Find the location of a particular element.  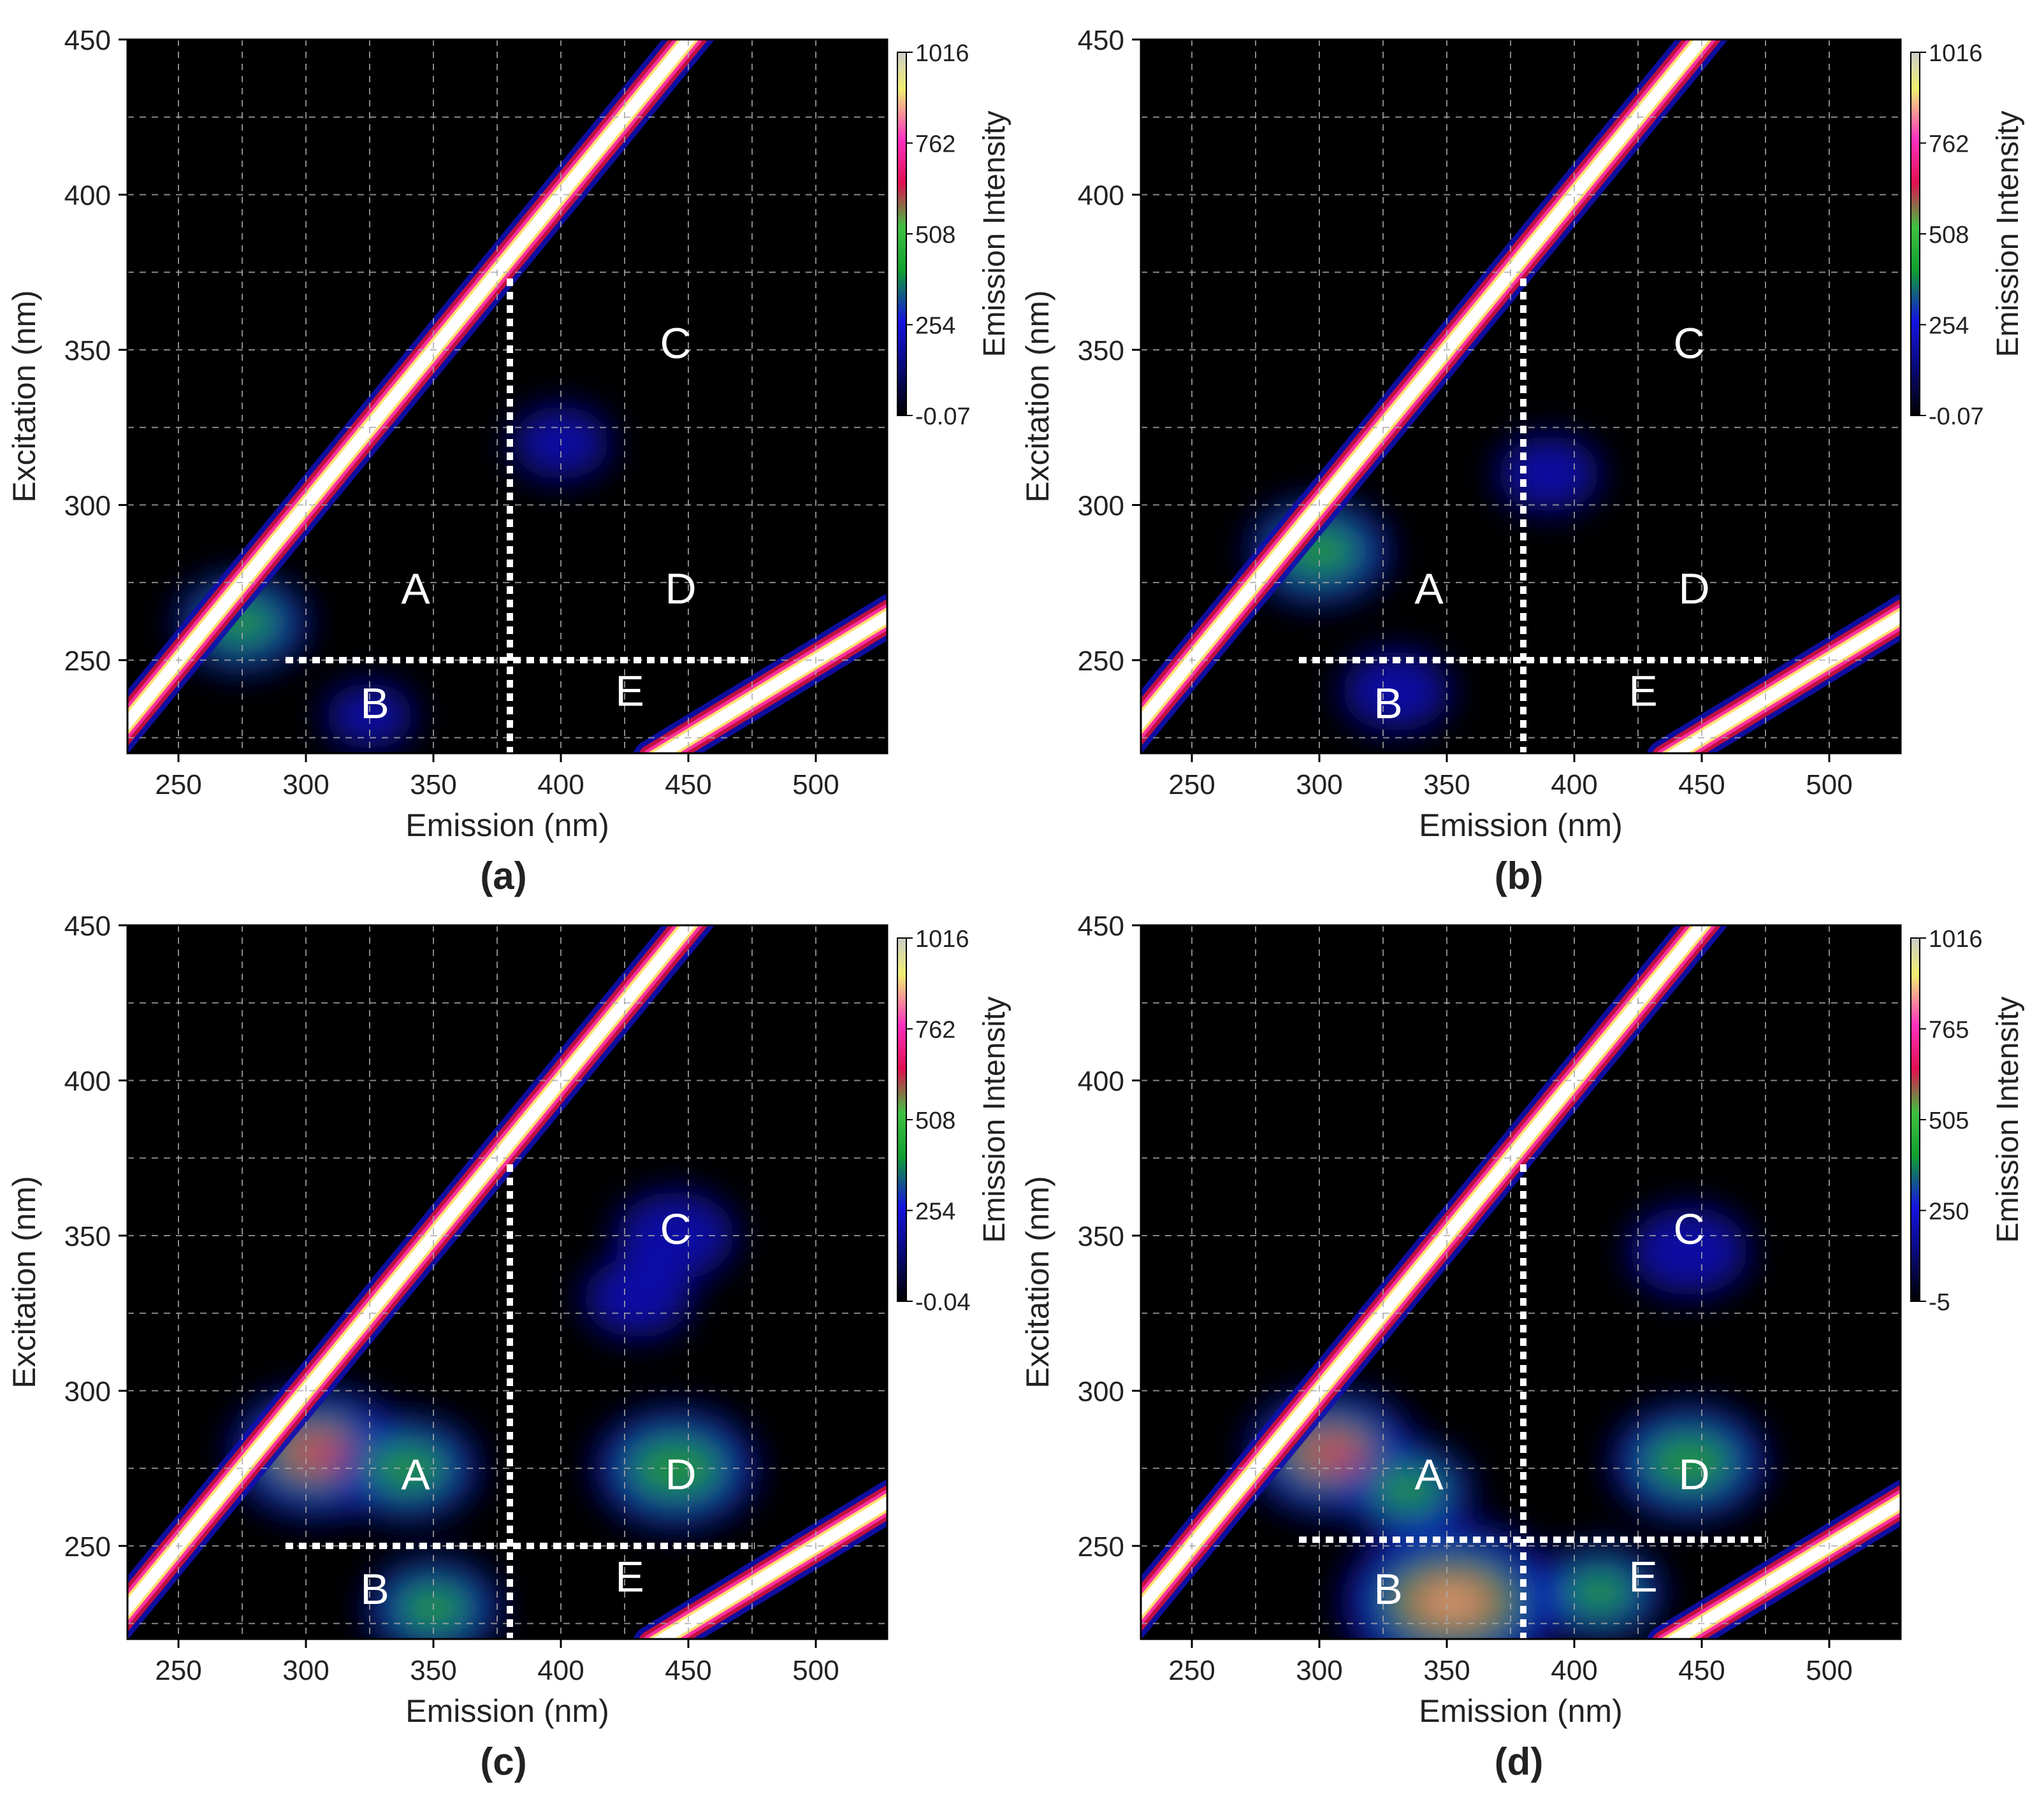

component-B-peak is located at coordinates (1452, 1601).